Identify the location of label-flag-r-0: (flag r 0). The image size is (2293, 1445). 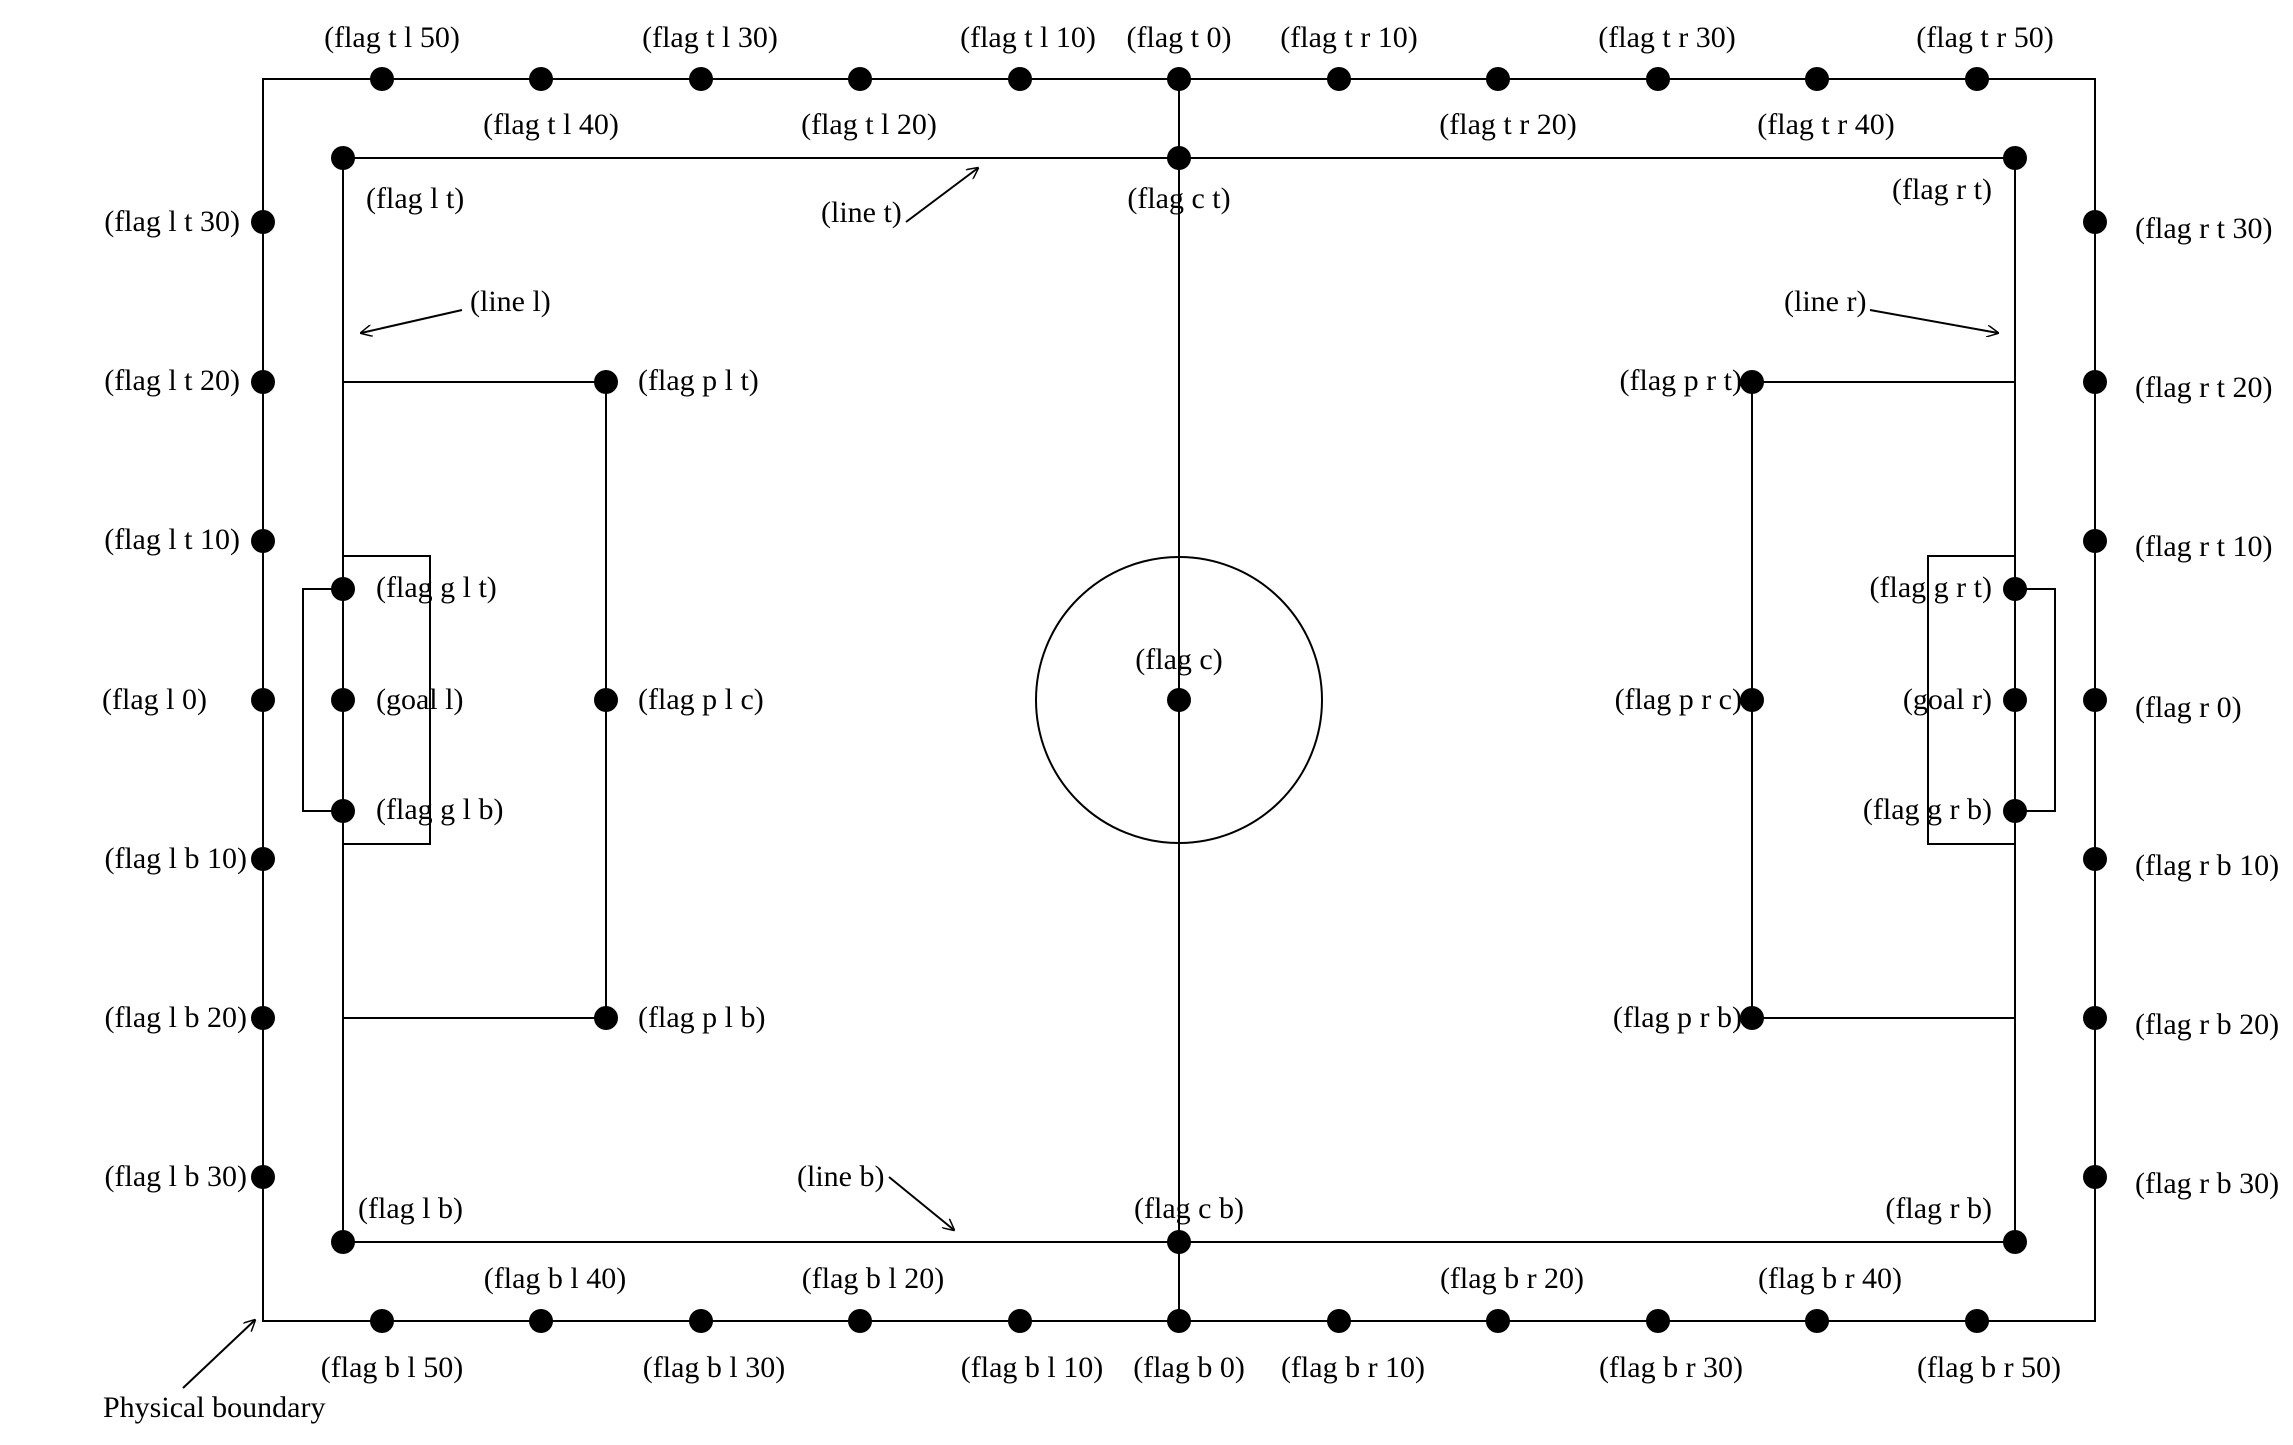
(2188, 707).